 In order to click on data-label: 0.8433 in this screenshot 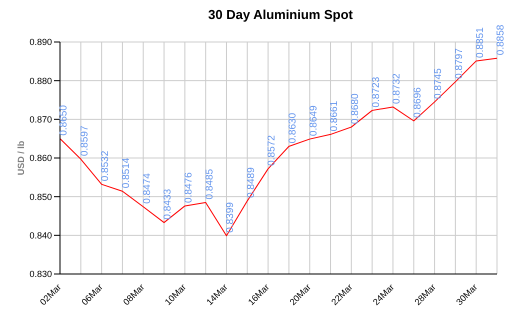, I will do `click(168, 204)`.